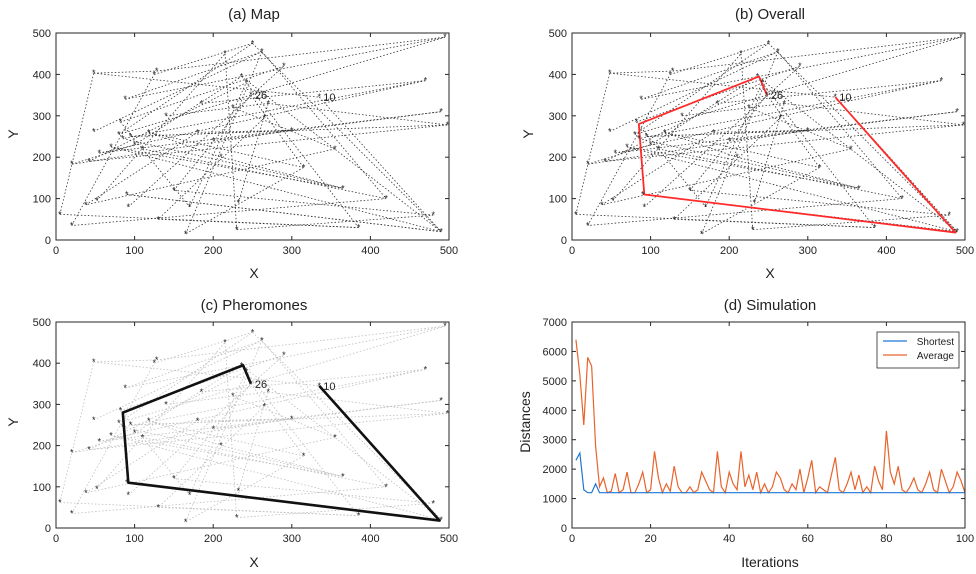  I want to click on overall-xtick-label: 0, so click(572, 251).